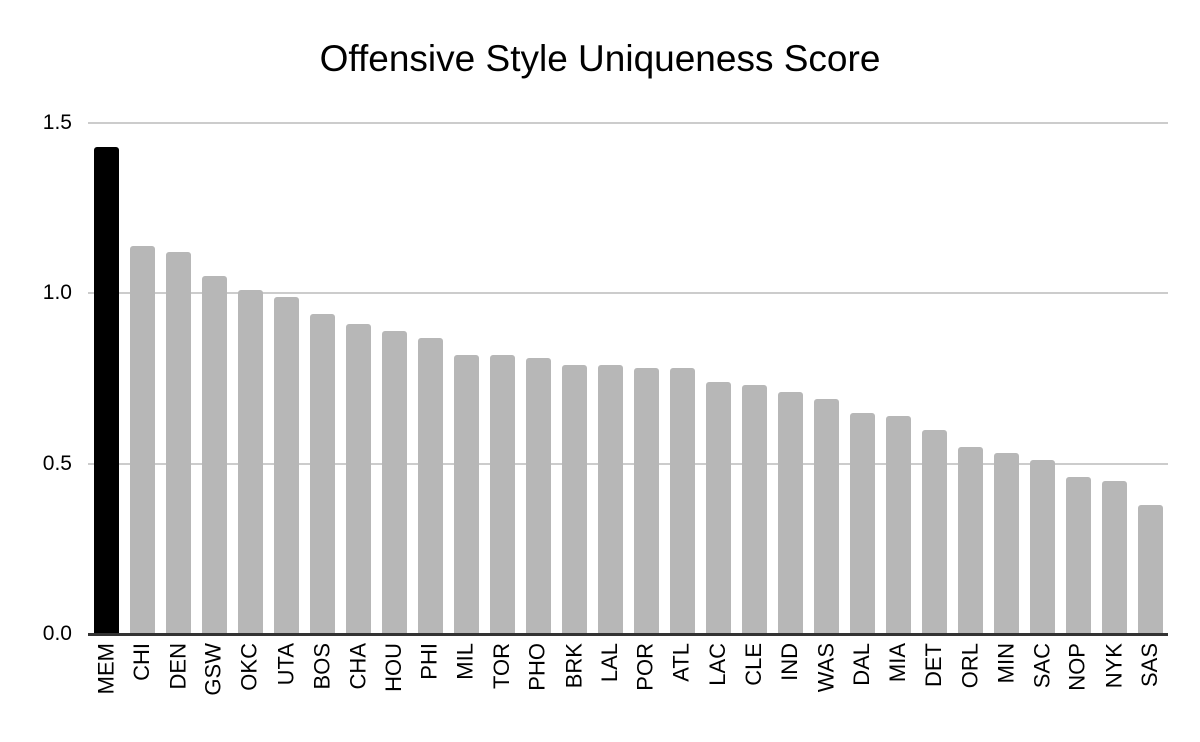  Describe the element at coordinates (1042, 547) in the screenshot. I see `bar-SAC` at that location.